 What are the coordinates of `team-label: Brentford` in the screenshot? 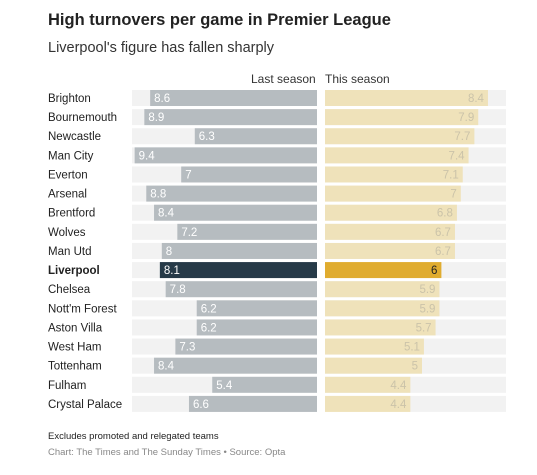 It's located at (71, 214).